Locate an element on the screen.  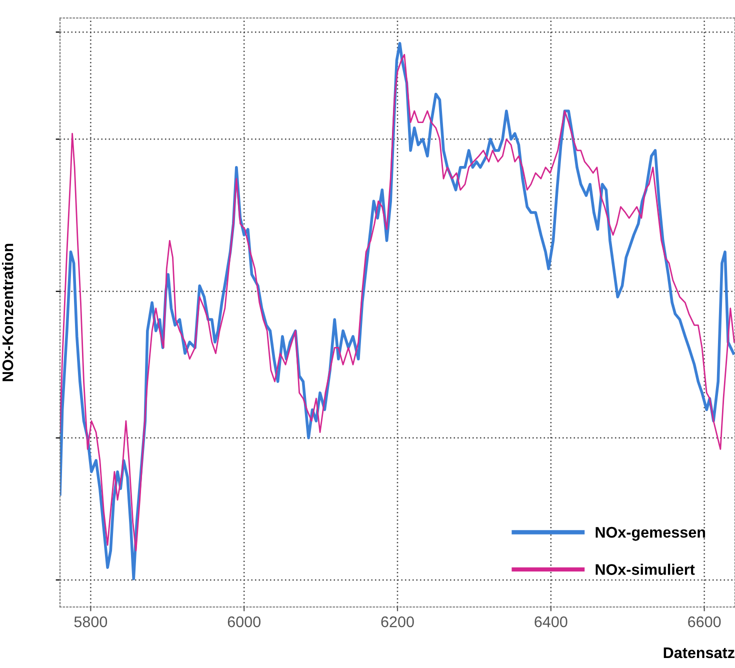
x-tick-label: 6400 is located at coordinates (551, 622).